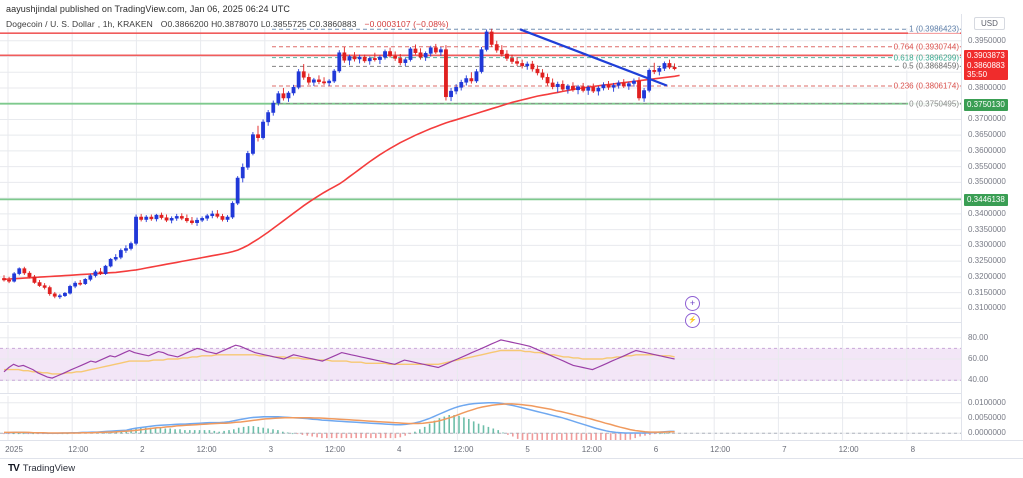 This screenshot has width=1023, height=478. What do you see at coordinates (987, 87) in the screenshot?
I see `price-axis-tick: 0.3800000` at bounding box center [987, 87].